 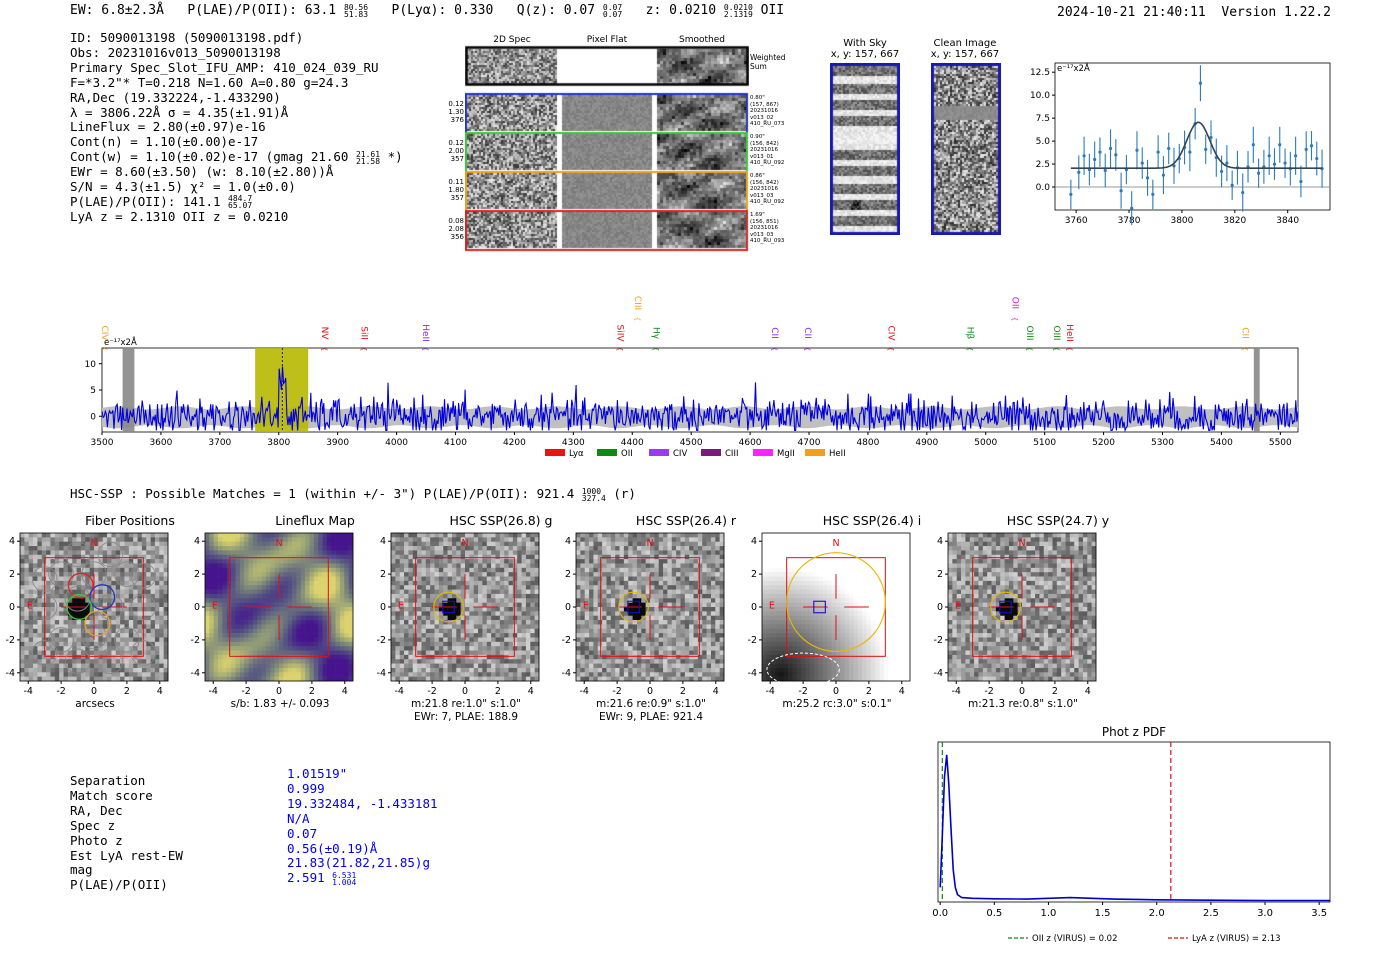 What do you see at coordinates (1131, 12) in the screenshot?
I see `timestamp: 2024-10-21 21:40:11` at bounding box center [1131, 12].